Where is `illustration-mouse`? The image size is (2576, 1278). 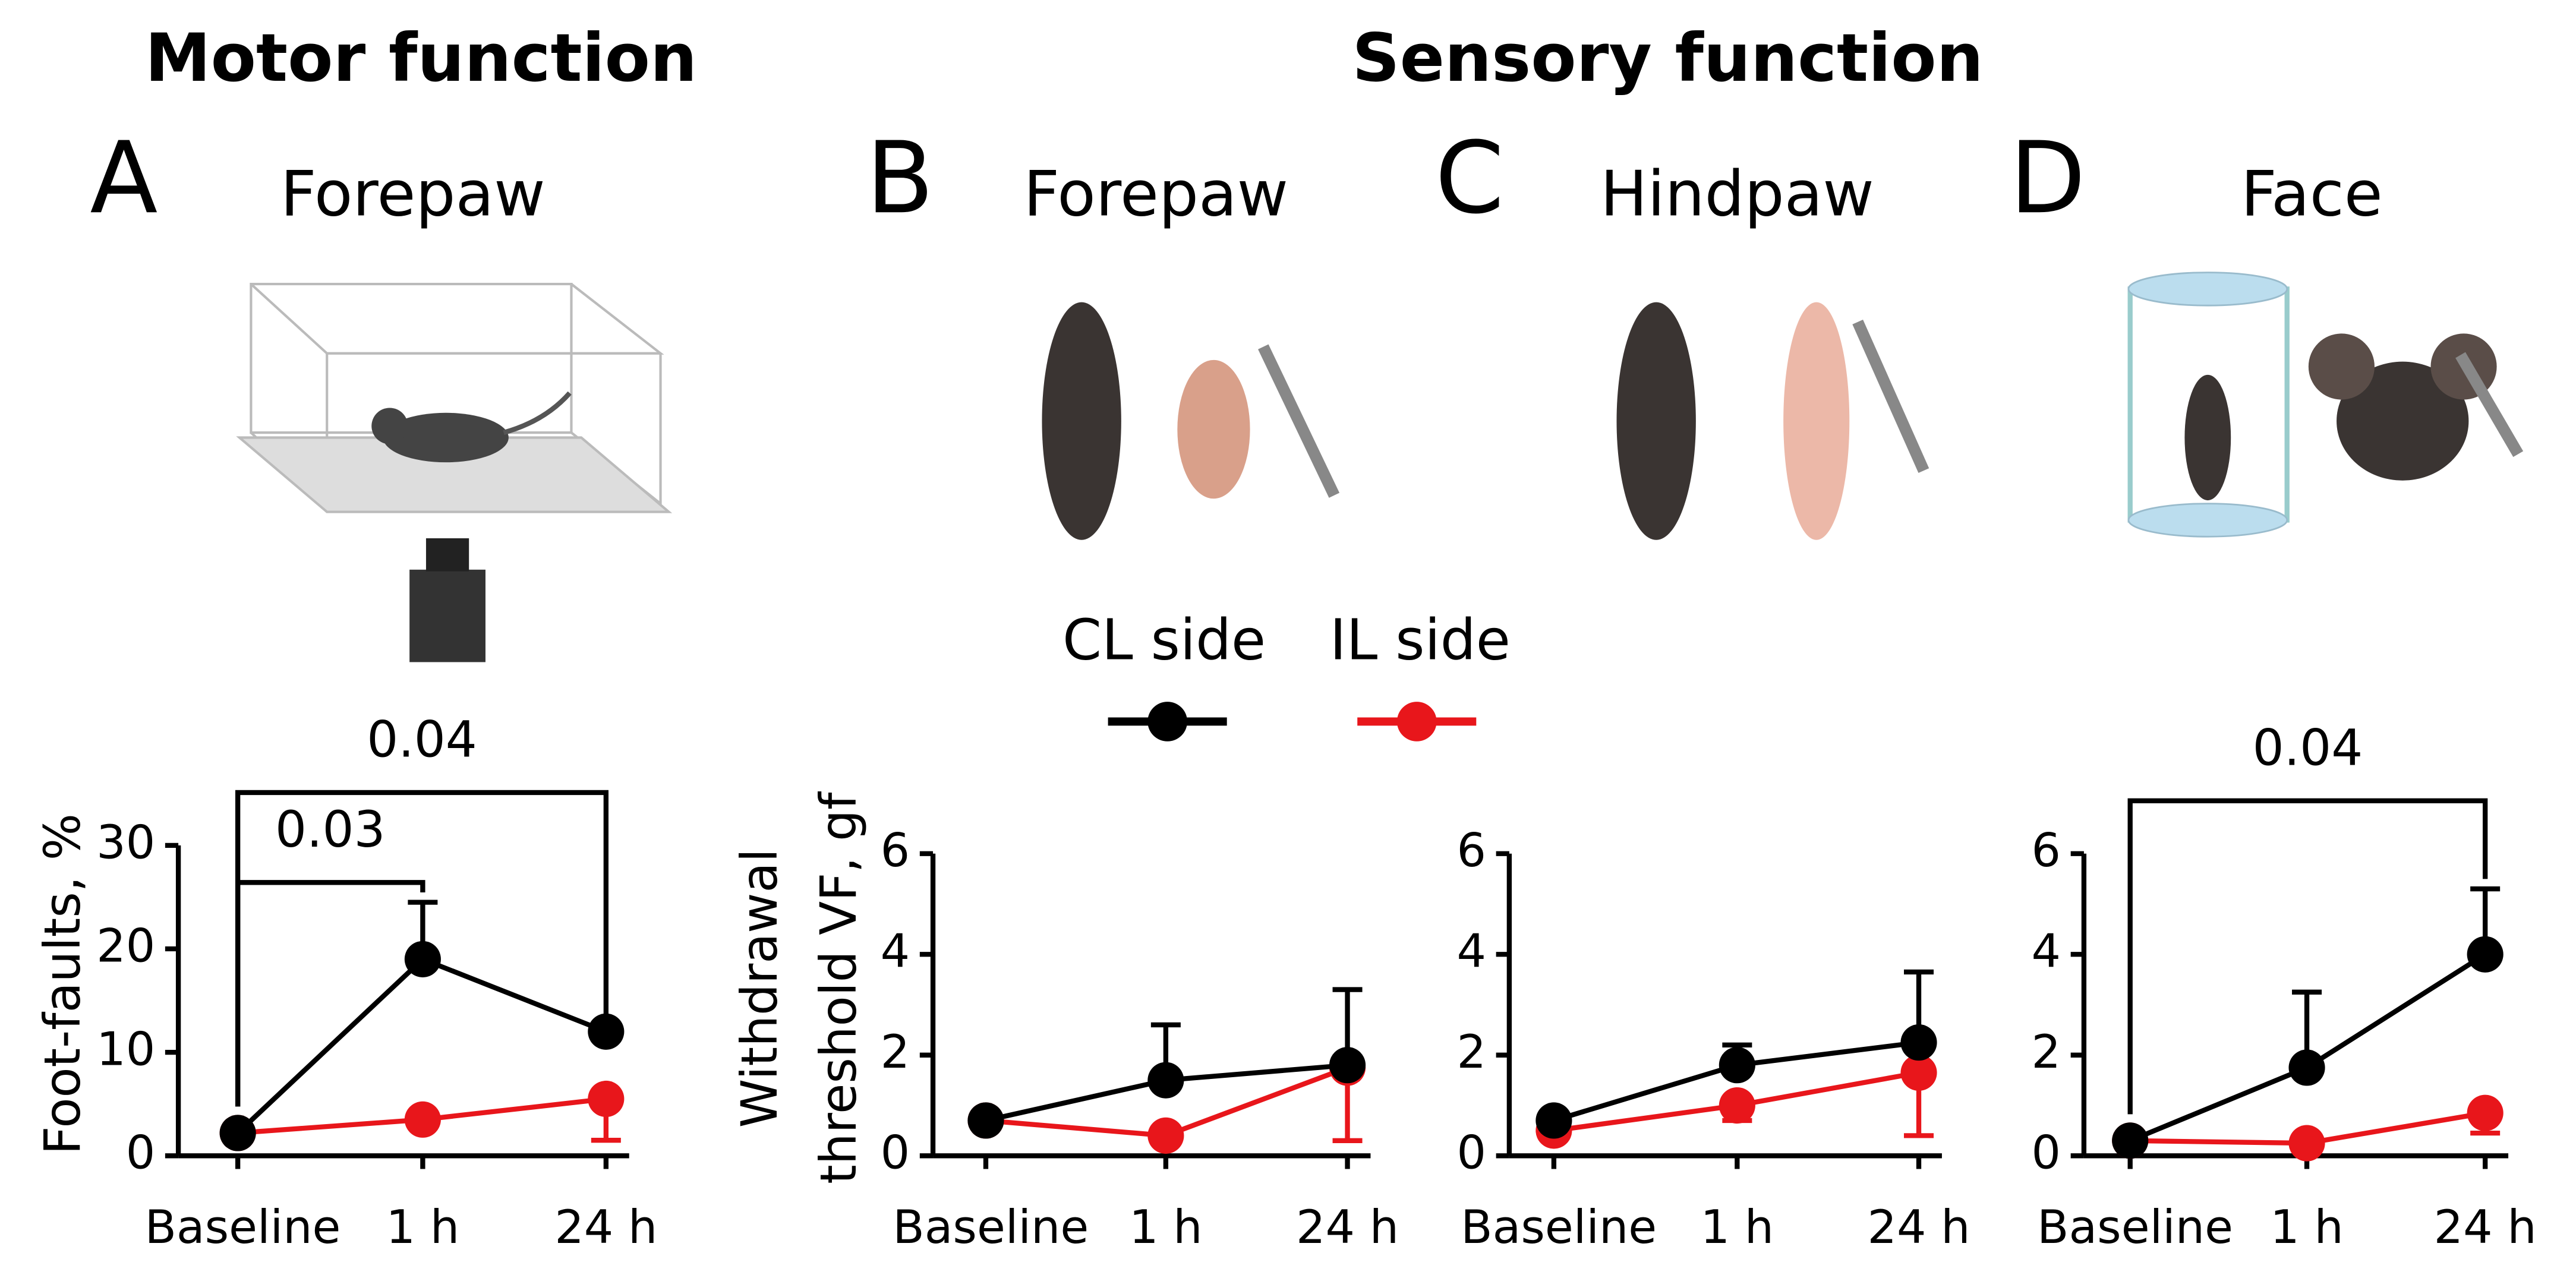
illustration-mouse is located at coordinates (1783, 406).